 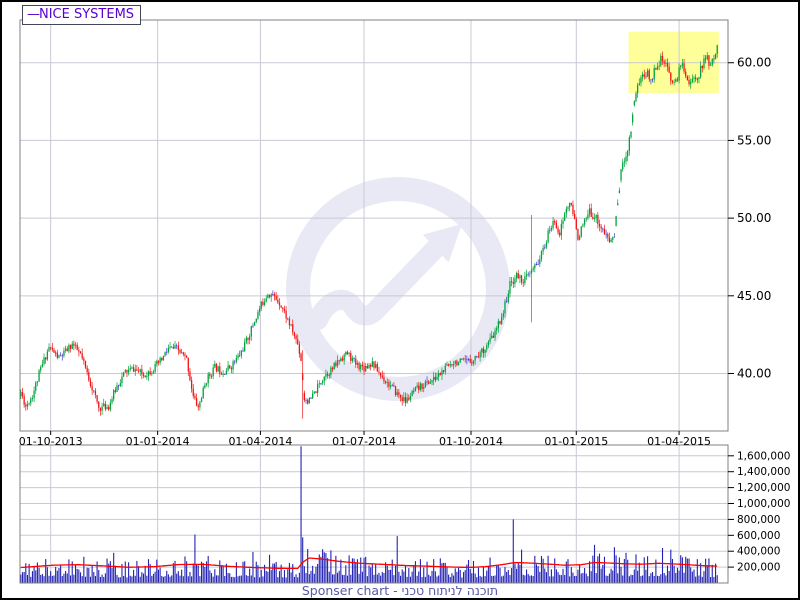 I want to click on footer-branding: Sponser chart - תוכנה לניתוח טכני, so click(x=400, y=590).